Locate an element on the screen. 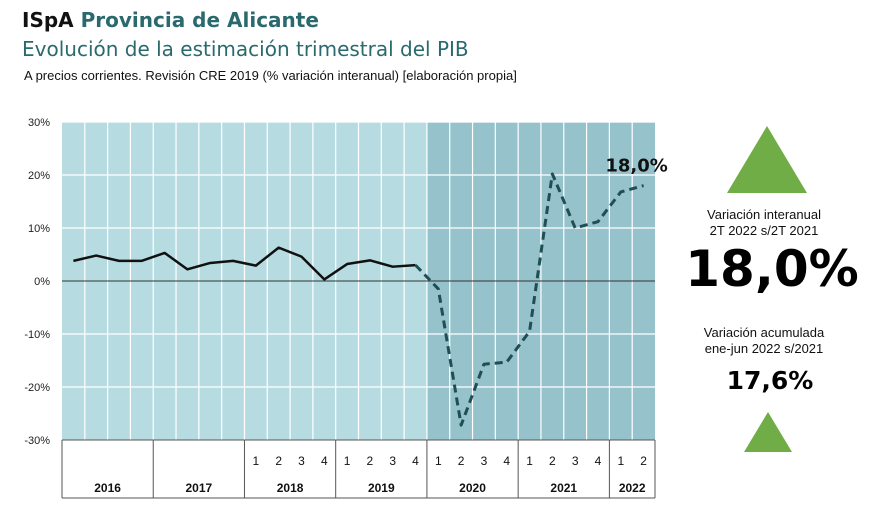 This screenshot has width=873, height=519. y-tick-label: 30% is located at coordinates (39, 123).